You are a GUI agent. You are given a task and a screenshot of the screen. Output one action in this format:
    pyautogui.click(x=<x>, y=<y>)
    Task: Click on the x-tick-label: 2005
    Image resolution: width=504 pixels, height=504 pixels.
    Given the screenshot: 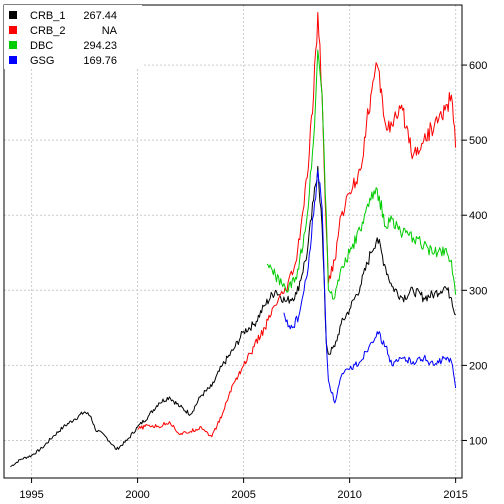 What is the action you would take?
    pyautogui.click(x=243, y=495)
    